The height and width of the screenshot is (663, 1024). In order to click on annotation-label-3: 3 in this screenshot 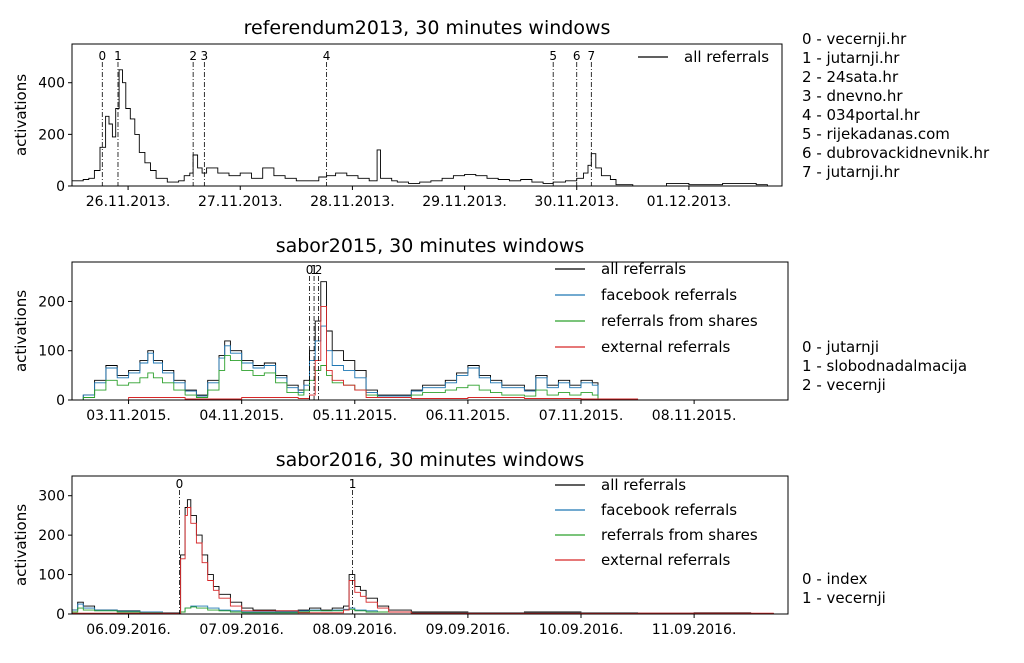, I will do `click(205, 56)`.